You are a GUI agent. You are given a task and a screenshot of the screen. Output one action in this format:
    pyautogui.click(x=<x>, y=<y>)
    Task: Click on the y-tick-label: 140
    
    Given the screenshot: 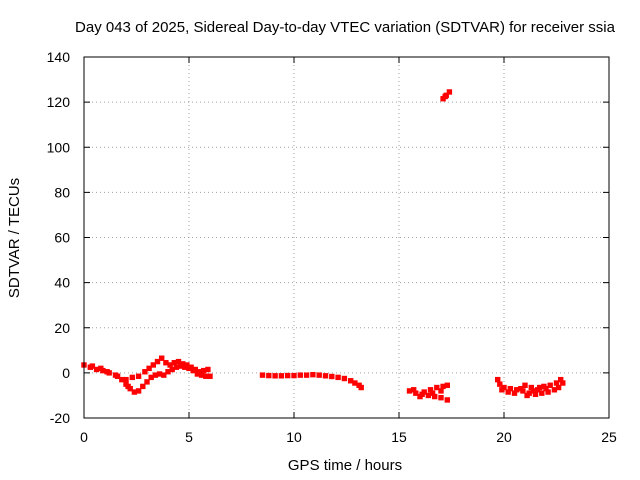 What is the action you would take?
    pyautogui.click(x=59, y=57)
    